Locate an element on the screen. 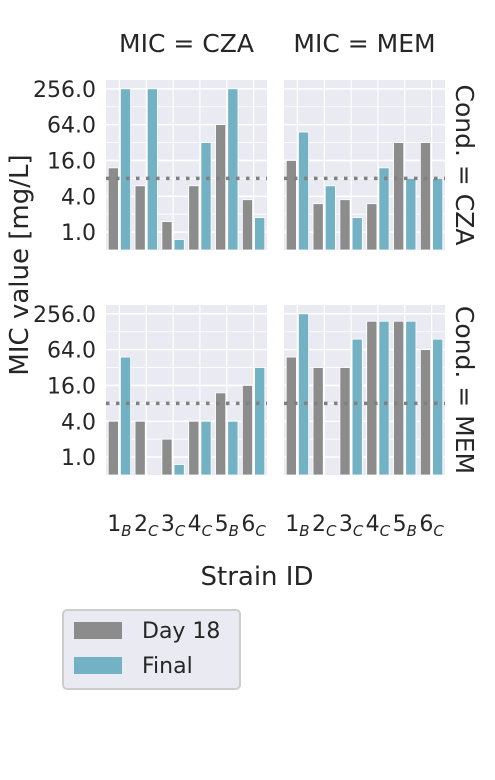 The height and width of the screenshot is (780, 495). y-tick-label: 16.0 is located at coordinates (71, 161).